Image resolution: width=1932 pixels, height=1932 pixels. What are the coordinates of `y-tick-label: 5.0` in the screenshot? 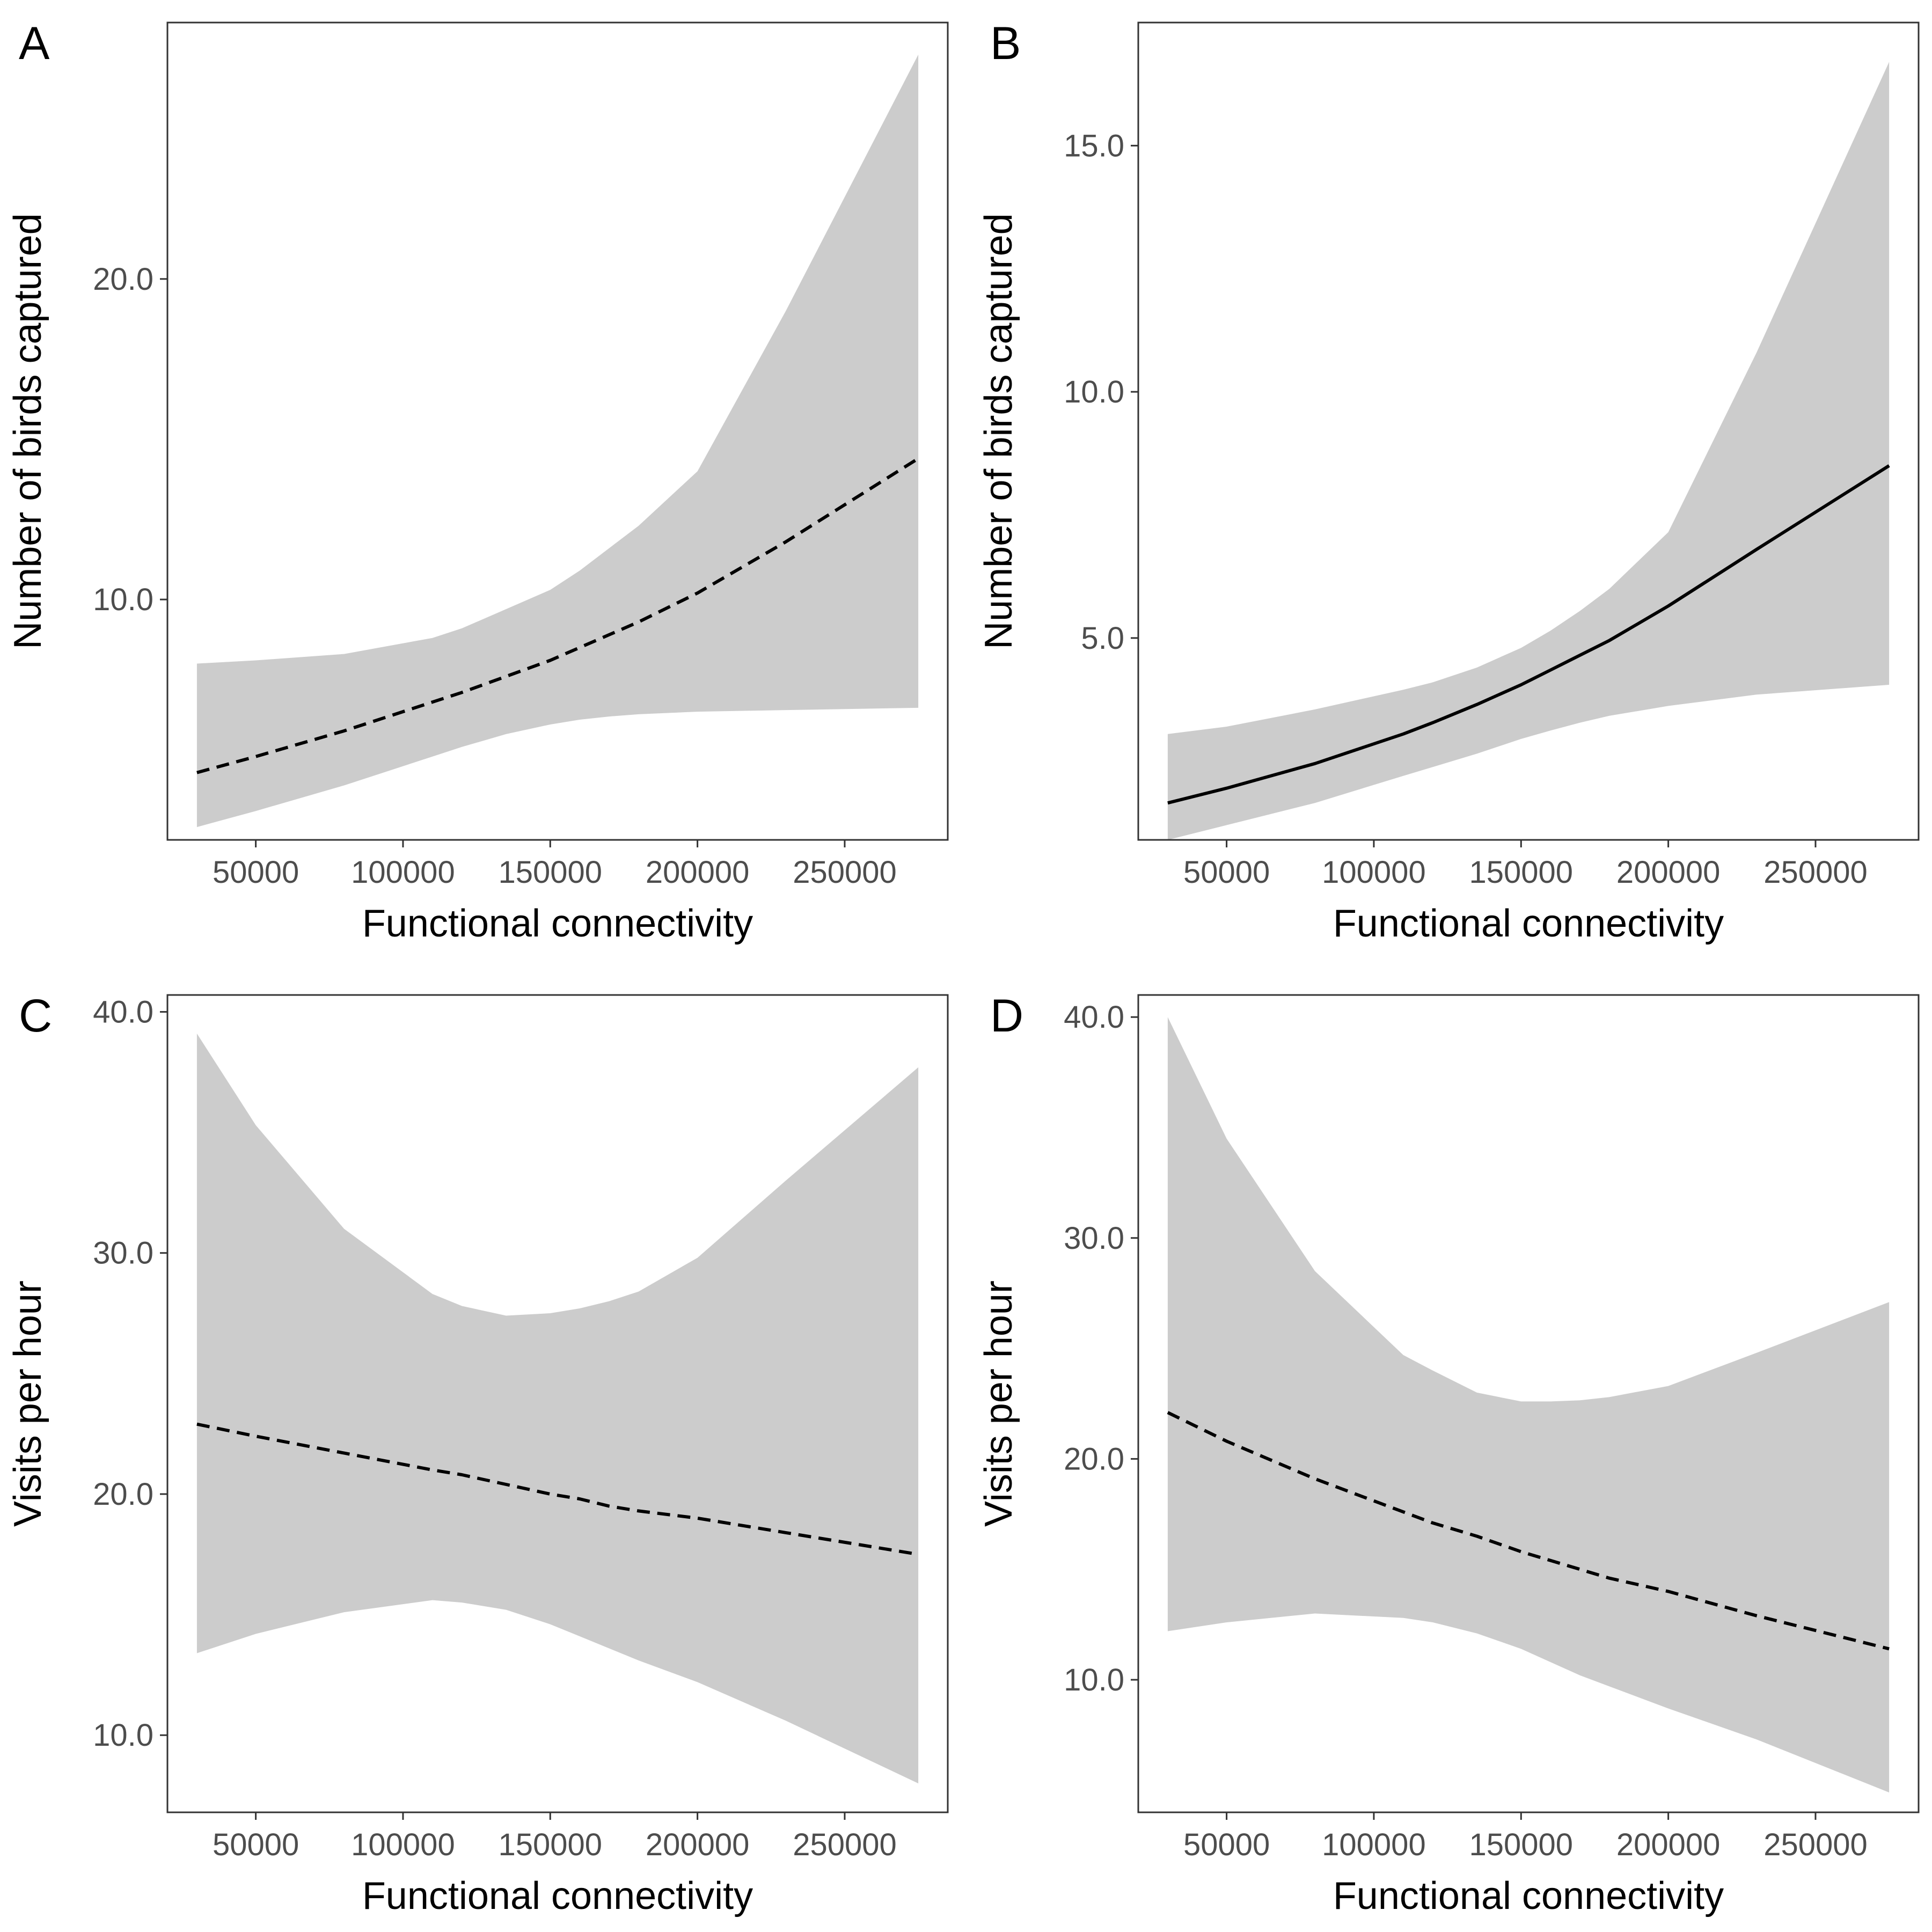 It's located at (1102, 638).